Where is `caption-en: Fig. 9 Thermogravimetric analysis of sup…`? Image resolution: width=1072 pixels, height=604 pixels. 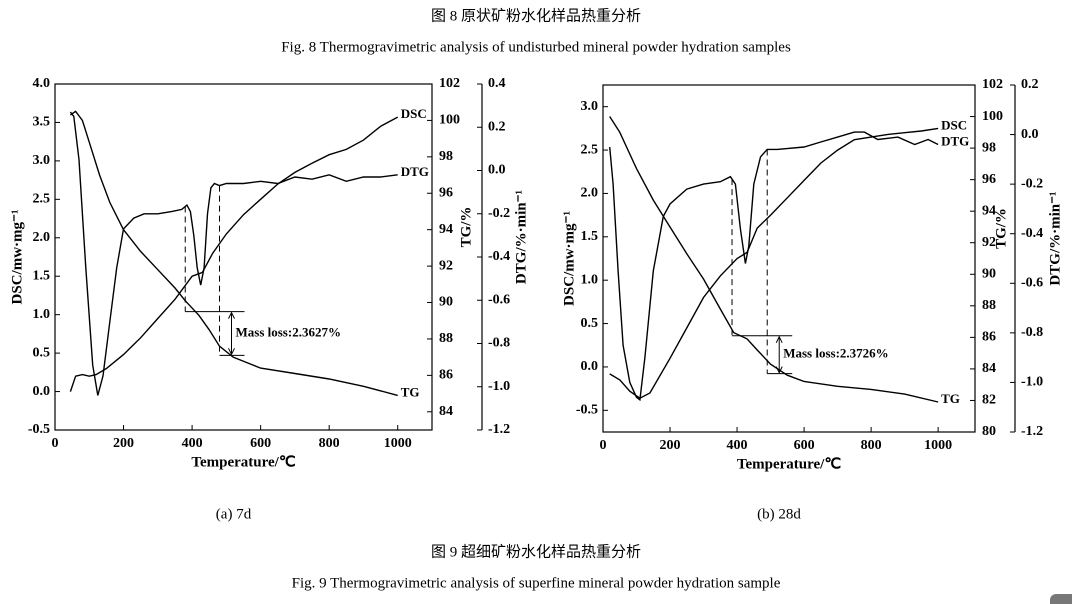 caption-en: Fig. 9 Thermogravimetric analysis of sup… is located at coordinates (536, 583).